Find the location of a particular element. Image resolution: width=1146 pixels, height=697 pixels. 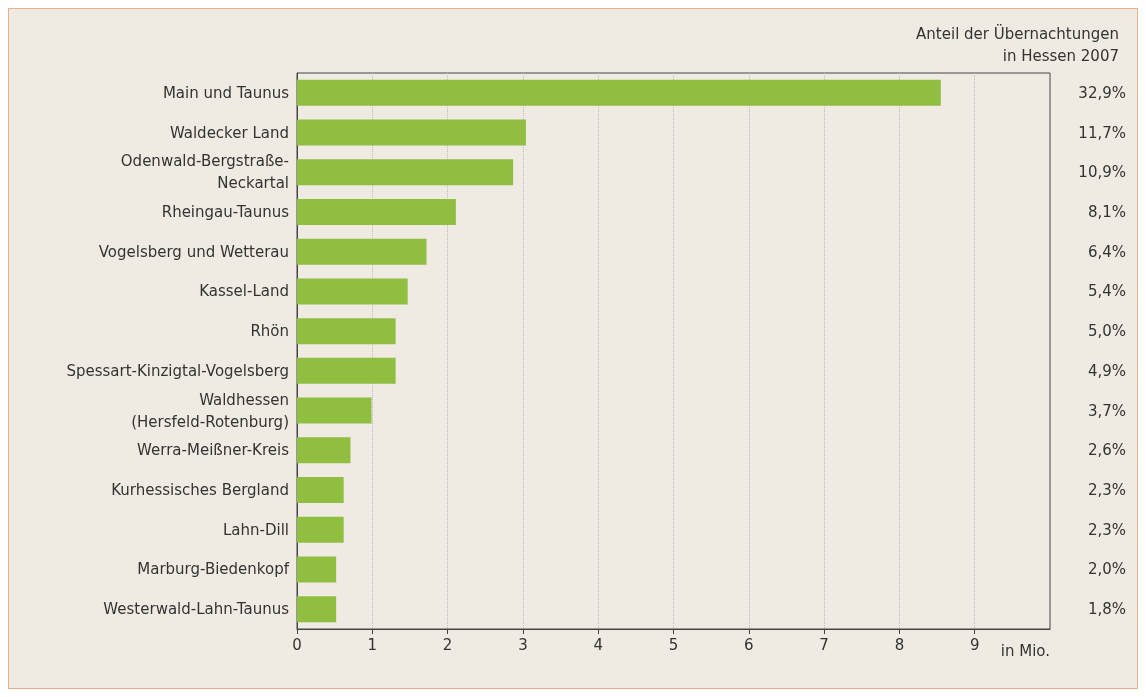

text: 5,0% is located at coordinates (1106, 331).